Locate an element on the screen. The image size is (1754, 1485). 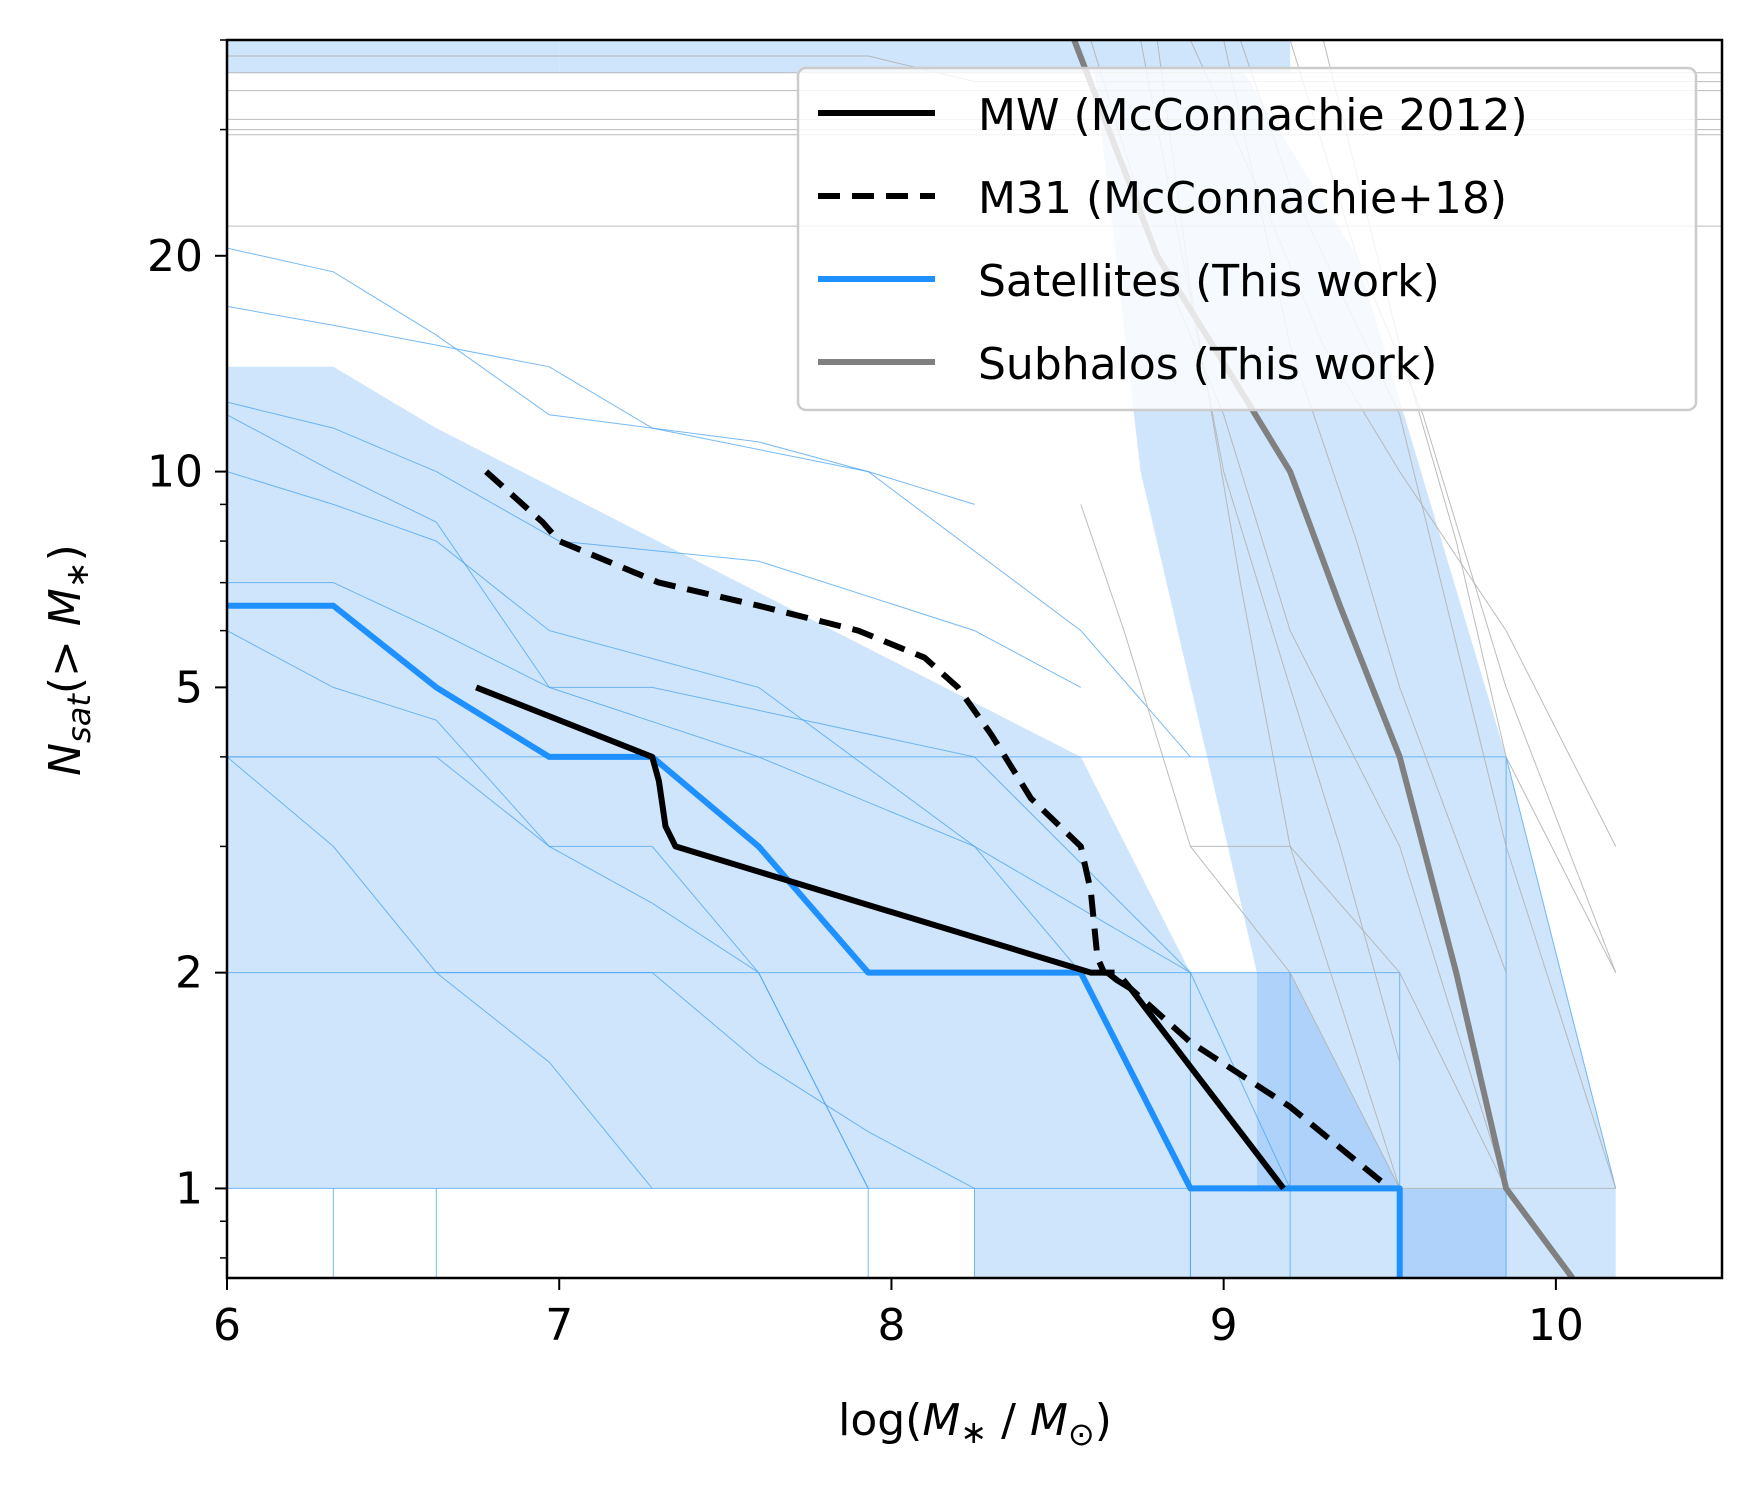
x-tick-label-10: 10 is located at coordinates (1556, 1325).